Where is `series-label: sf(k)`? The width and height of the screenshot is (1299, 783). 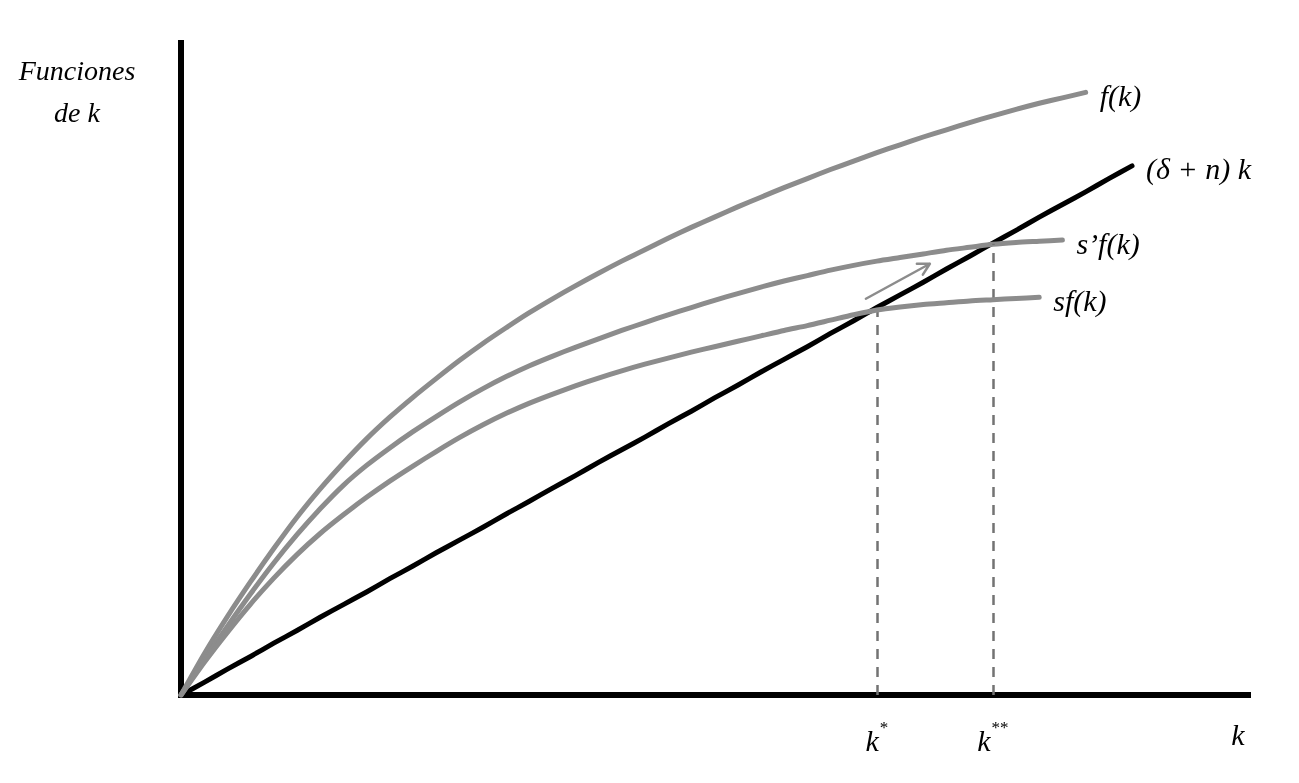
series-label: sf(k) is located at coordinates (1080, 300).